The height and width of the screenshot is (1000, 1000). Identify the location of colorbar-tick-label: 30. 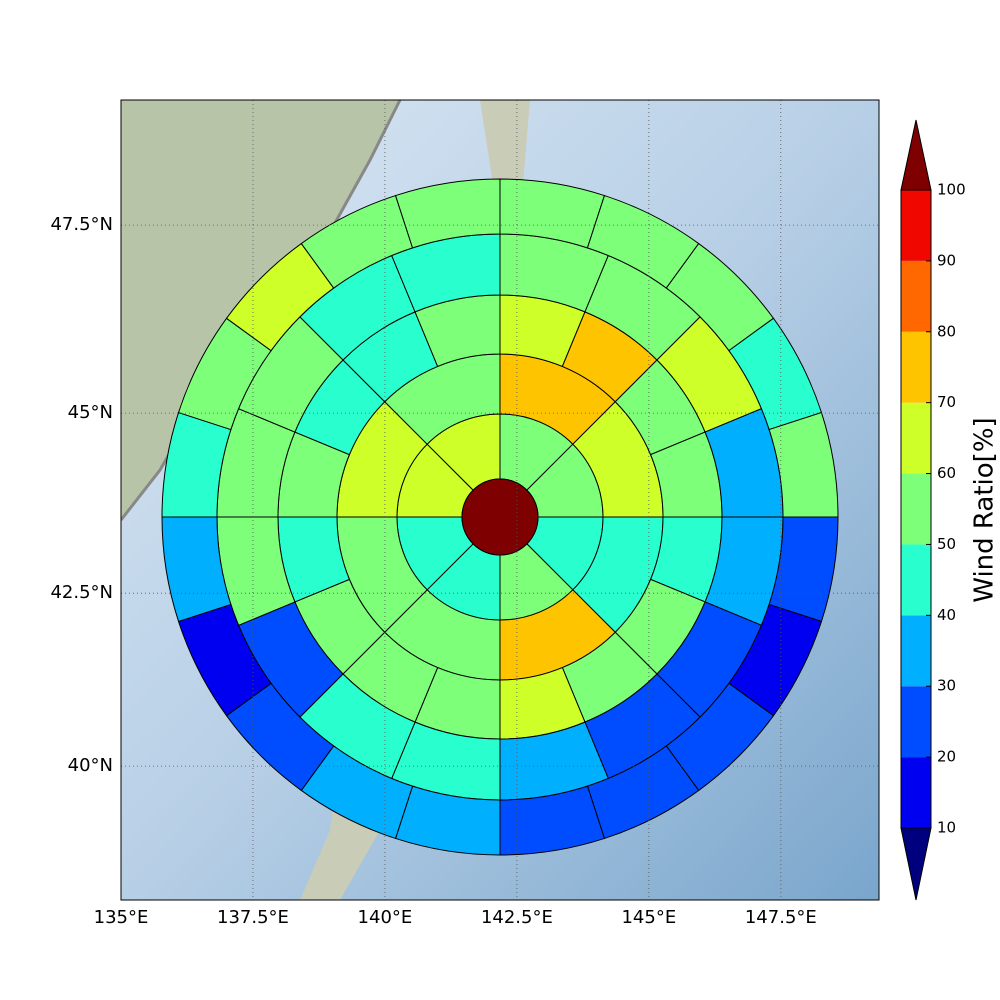
(946, 686).